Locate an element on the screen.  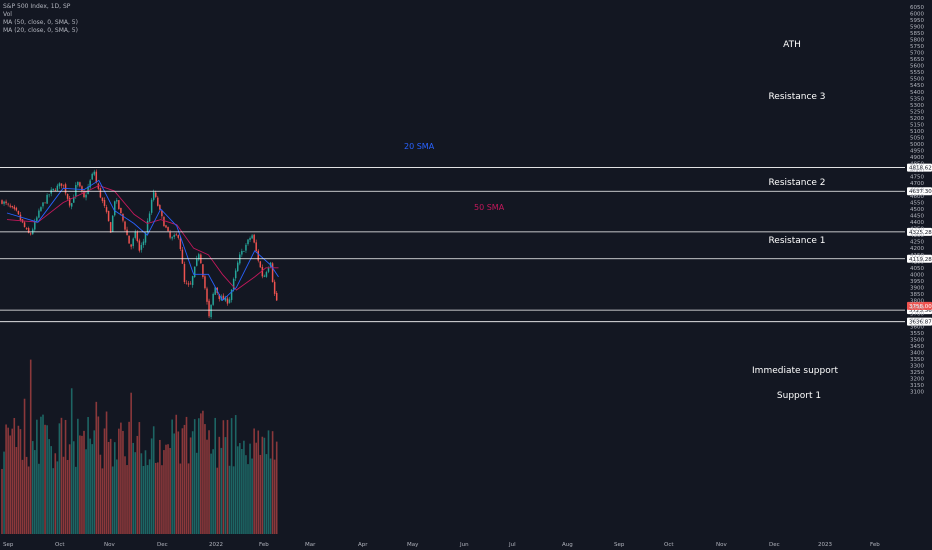
volume-histogram is located at coordinates (139, 446).